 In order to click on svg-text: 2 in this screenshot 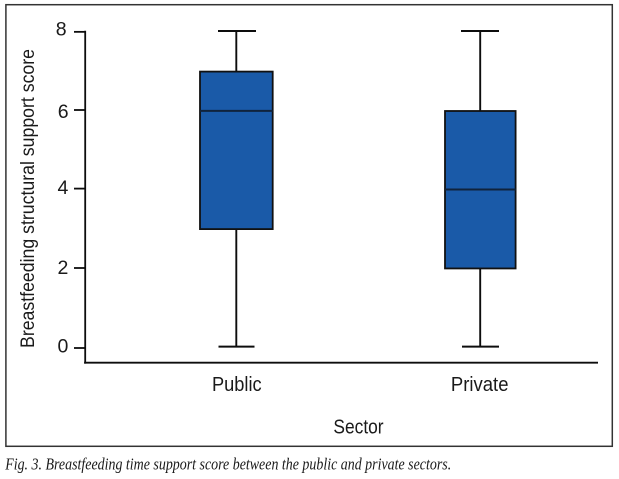, I will do `click(62, 268)`.